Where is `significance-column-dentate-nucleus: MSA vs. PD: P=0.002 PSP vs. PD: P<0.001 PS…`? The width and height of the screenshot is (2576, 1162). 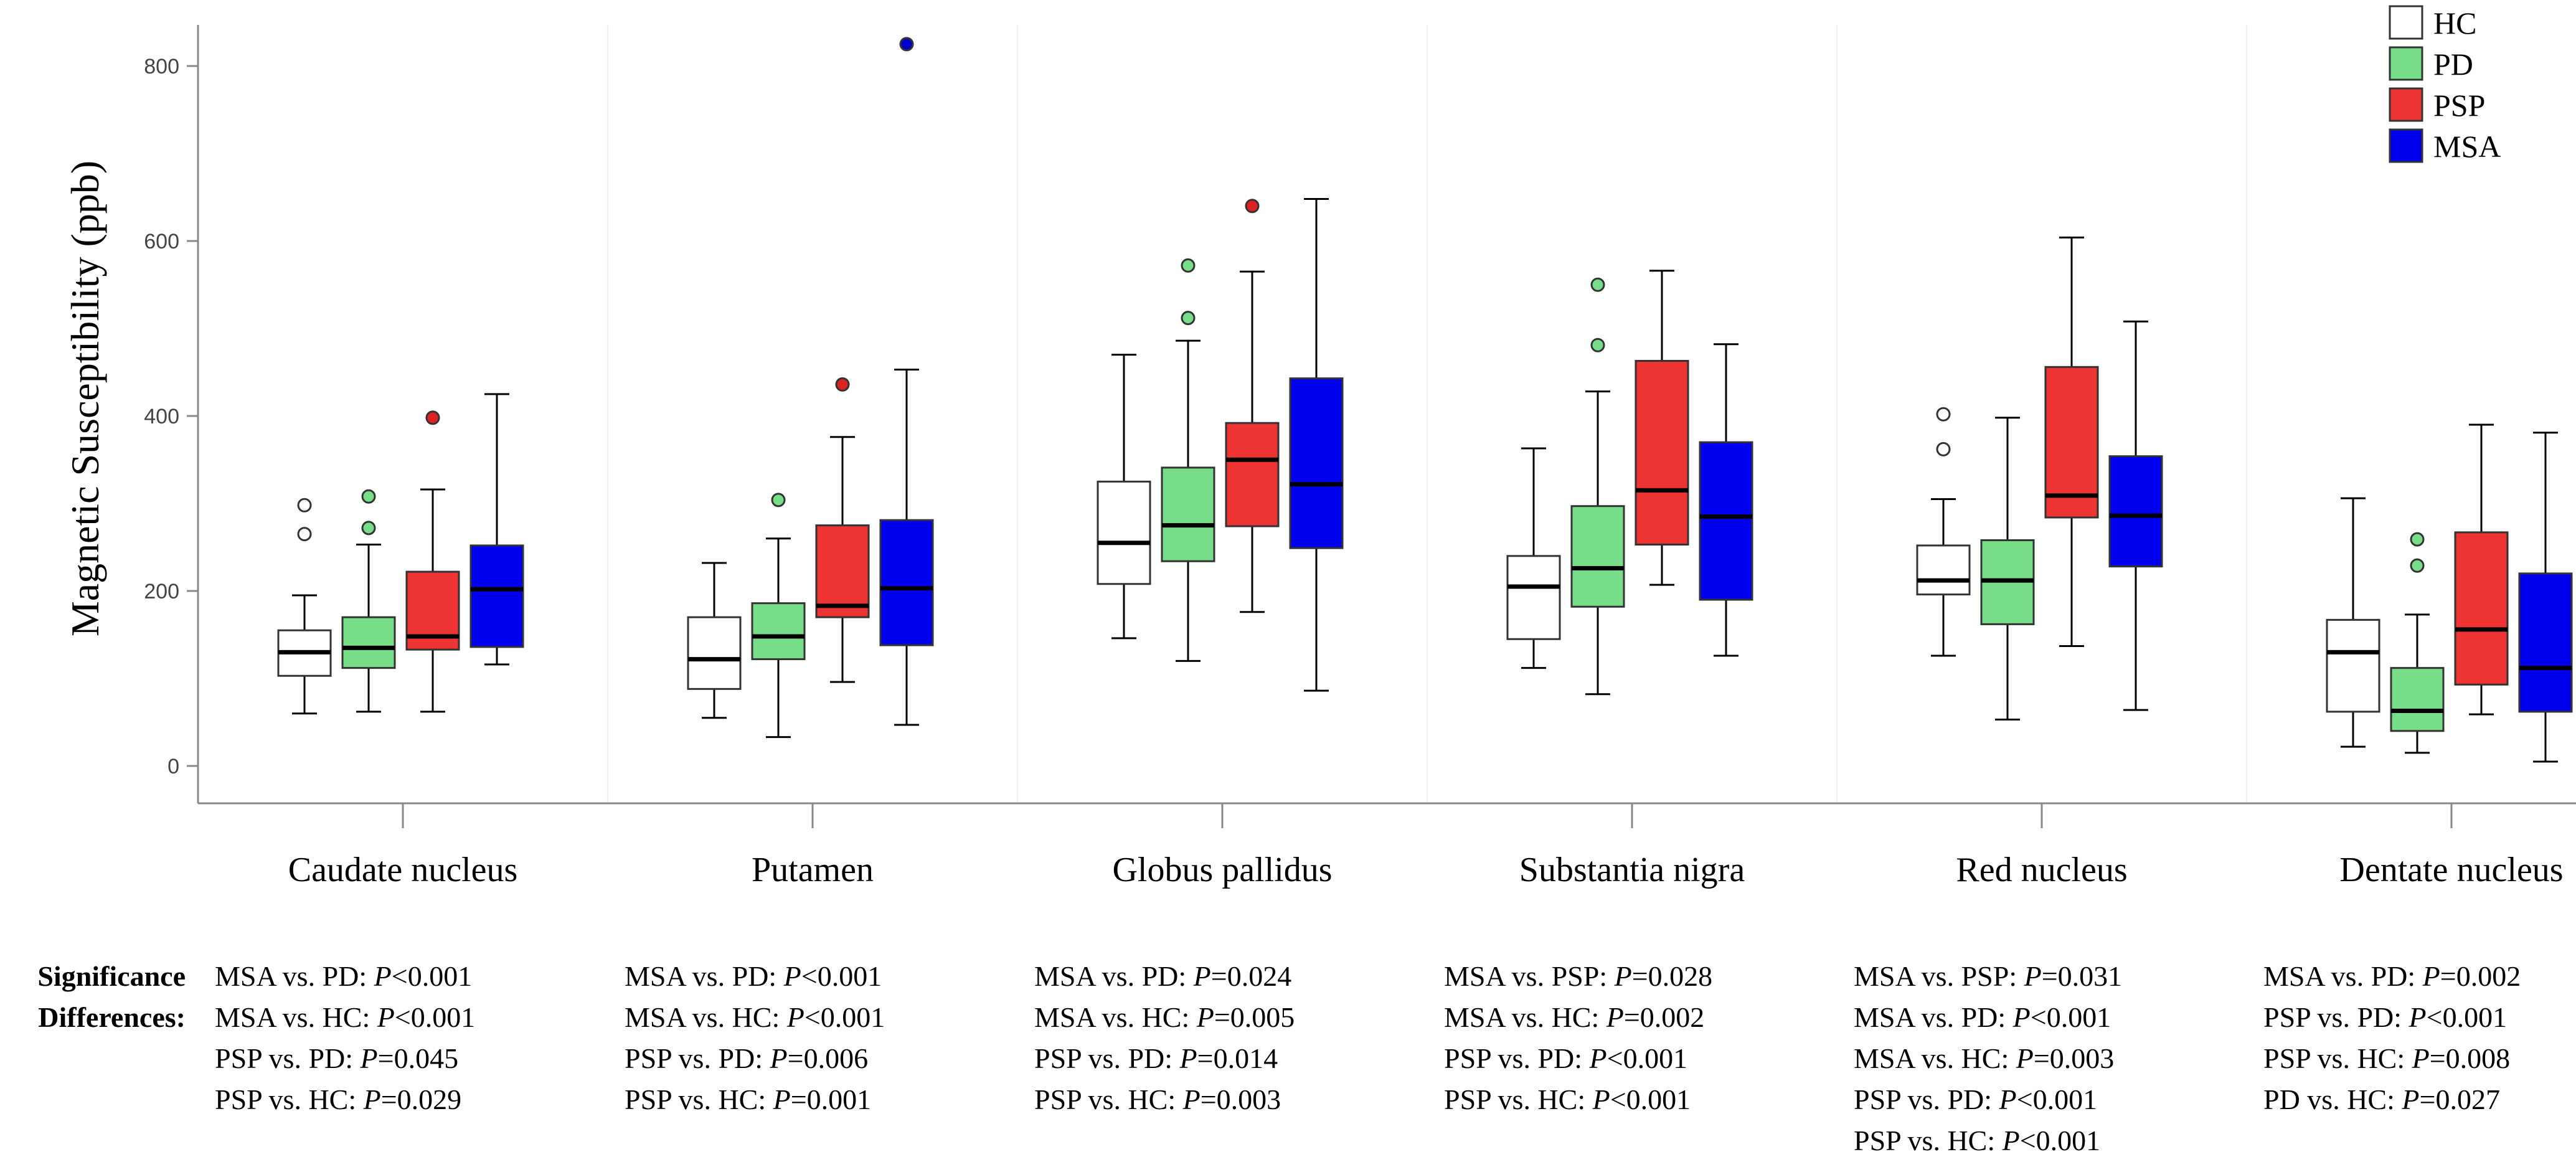 significance-column-dentate-nucleus: MSA vs. PD: P=0.002 PSP vs. PD: P<0.001 PS… is located at coordinates (2392, 1038).